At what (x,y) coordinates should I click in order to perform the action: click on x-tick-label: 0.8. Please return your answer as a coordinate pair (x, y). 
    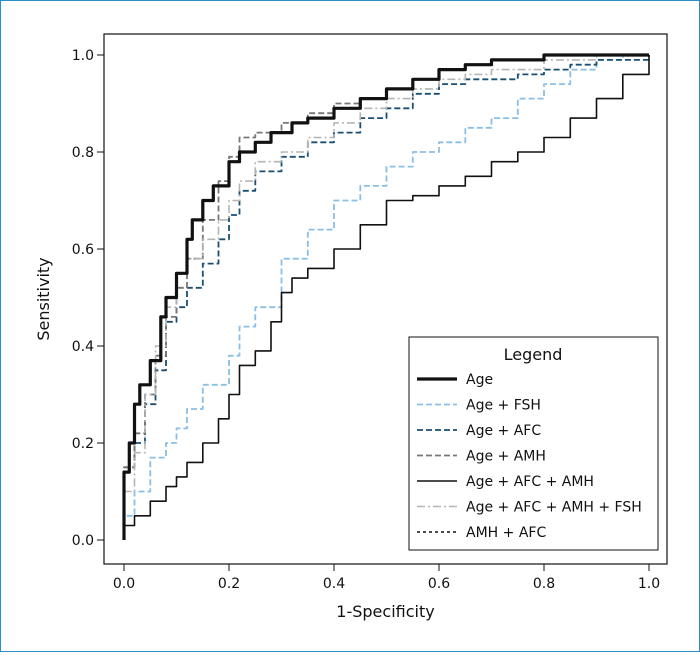
    Looking at the image, I should click on (544, 584).